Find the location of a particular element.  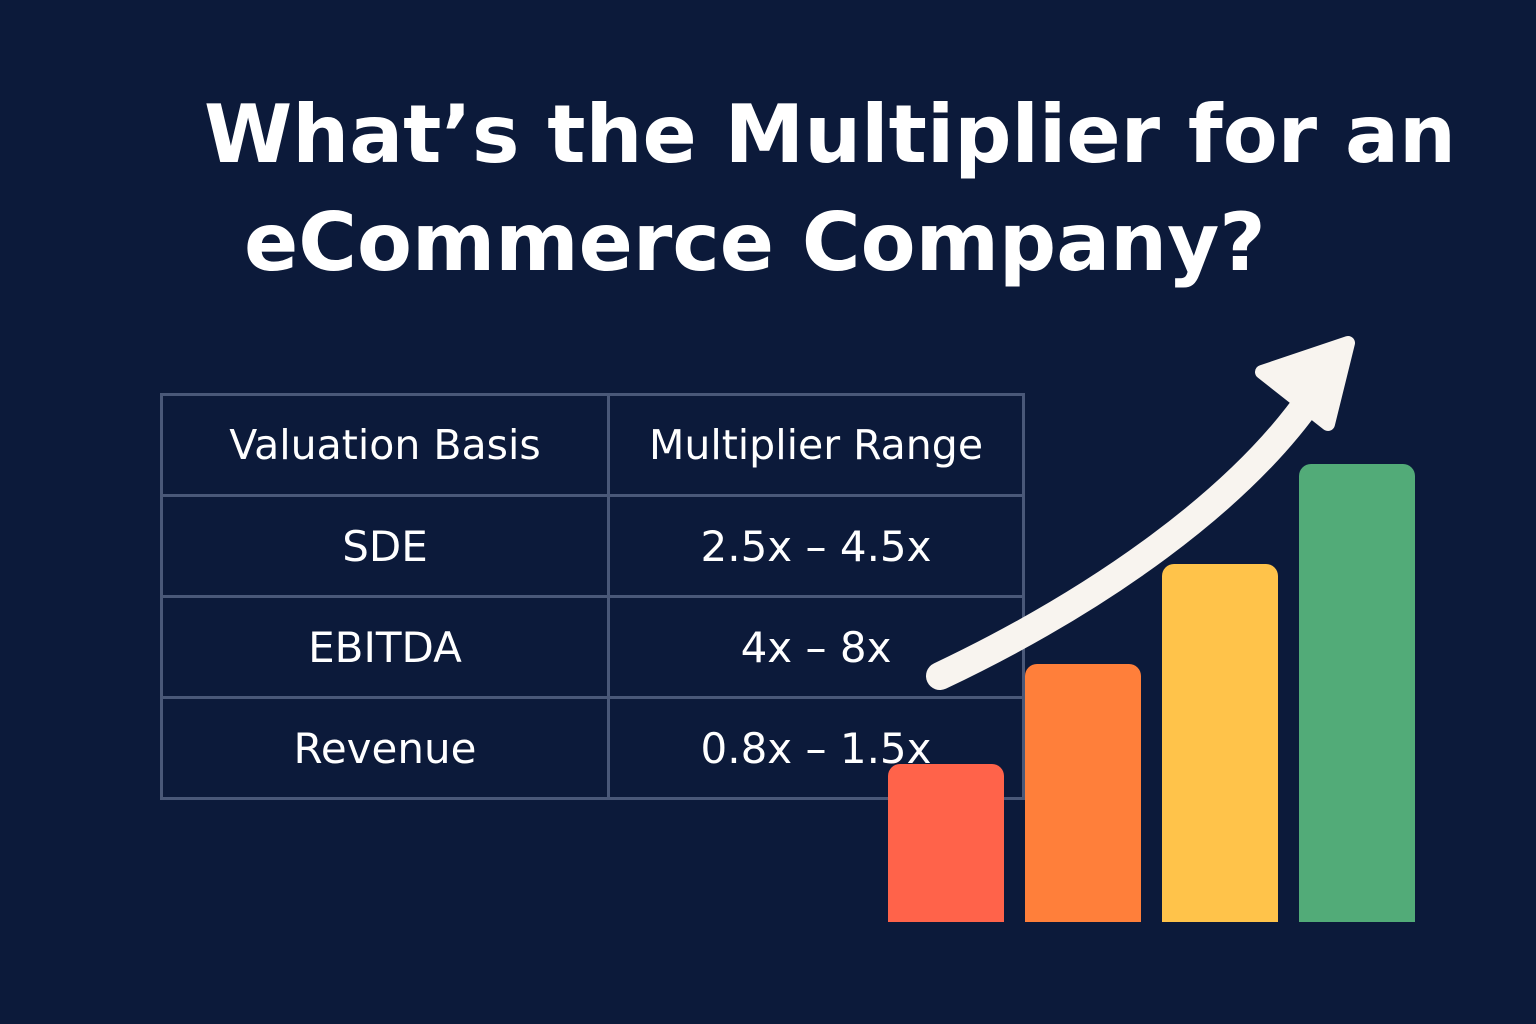

row-basis-ebitda: EBITDA is located at coordinates (385, 647).